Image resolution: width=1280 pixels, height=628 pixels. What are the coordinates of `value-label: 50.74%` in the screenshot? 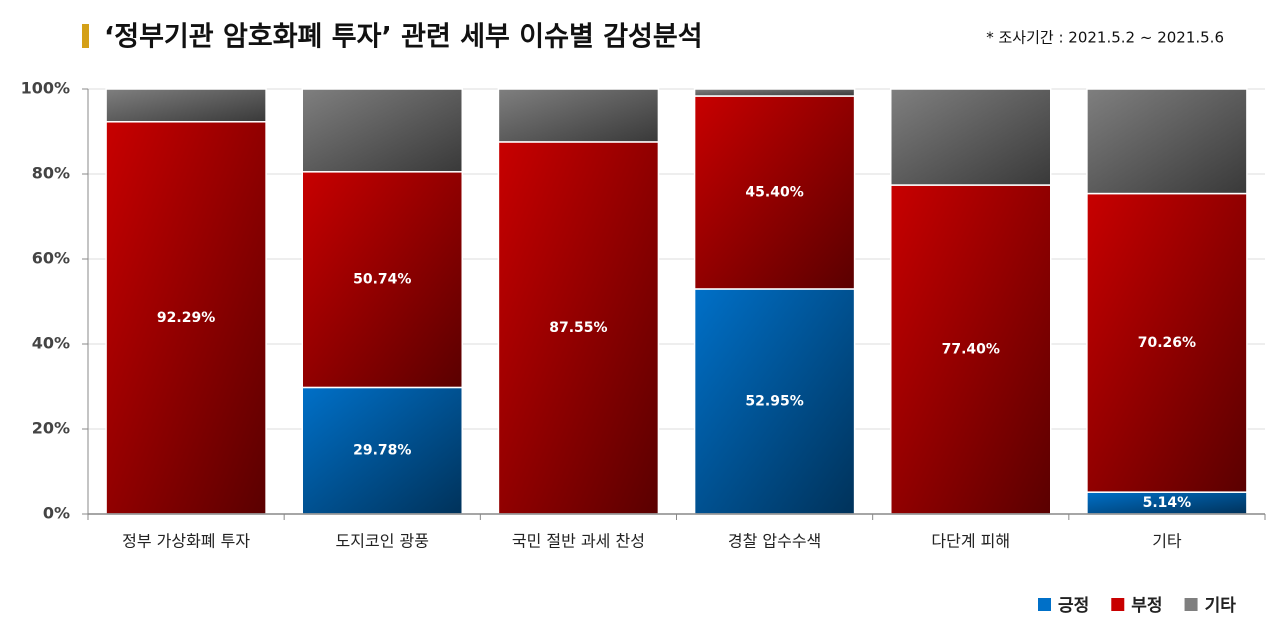 It's located at (382, 280).